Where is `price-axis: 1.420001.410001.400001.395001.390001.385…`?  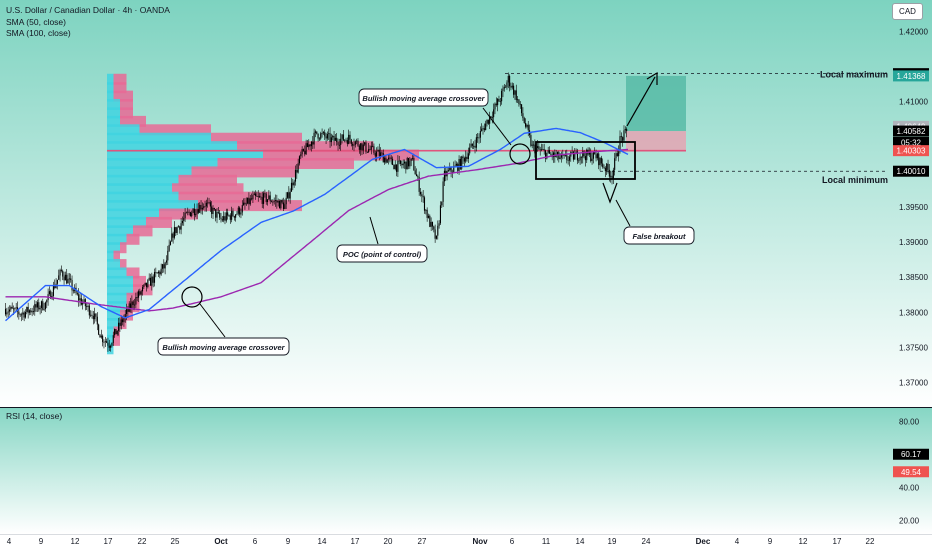
price-axis: 1.420001.410001.400001.395001.390001.385… is located at coordinates (911, 277).